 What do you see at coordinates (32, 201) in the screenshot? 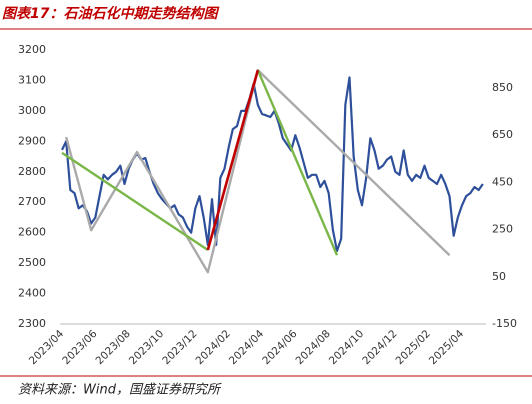
I see `y-tick-label: 2700` at bounding box center [32, 201].